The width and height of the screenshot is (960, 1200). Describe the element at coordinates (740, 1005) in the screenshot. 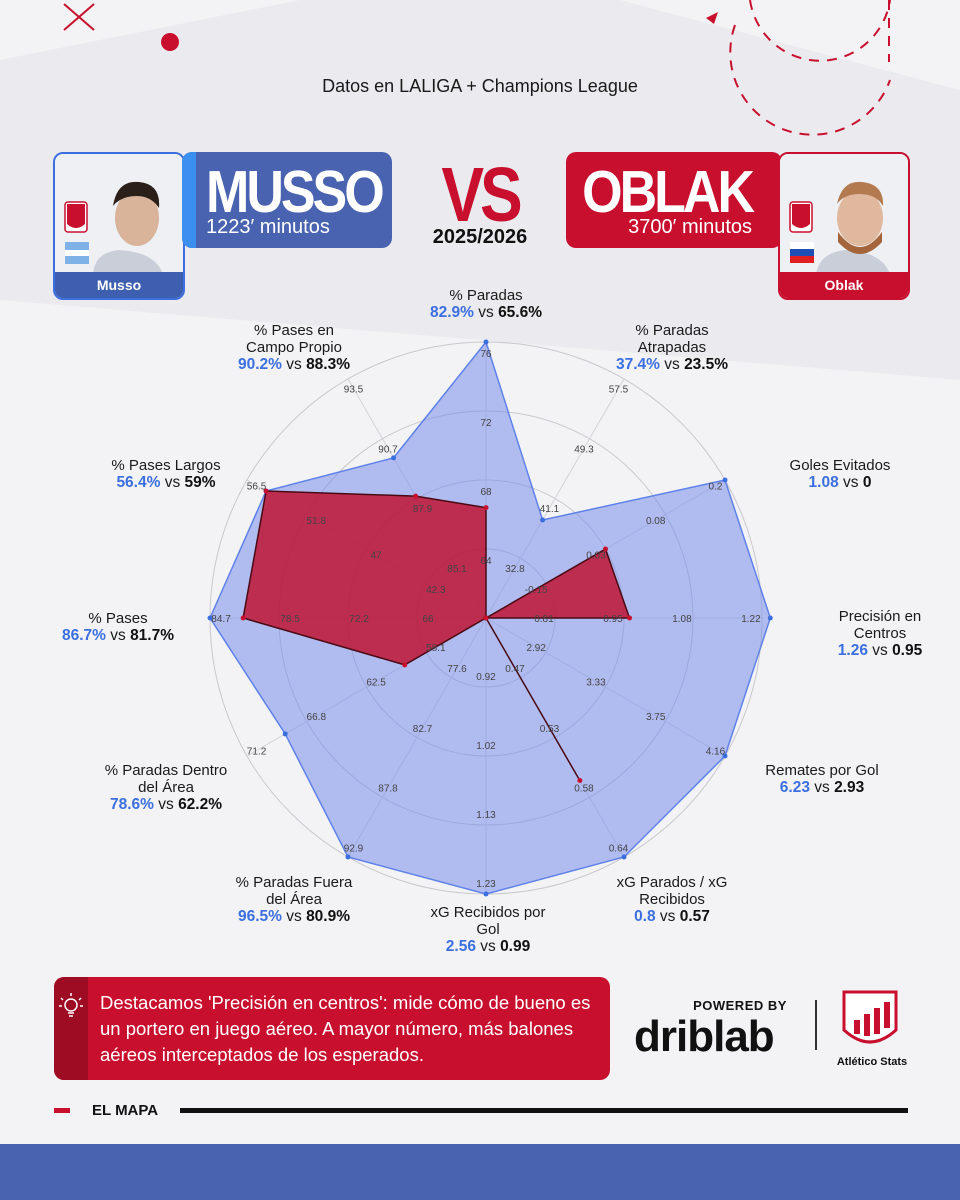

I see `powered-by: POWERED BY` at that location.